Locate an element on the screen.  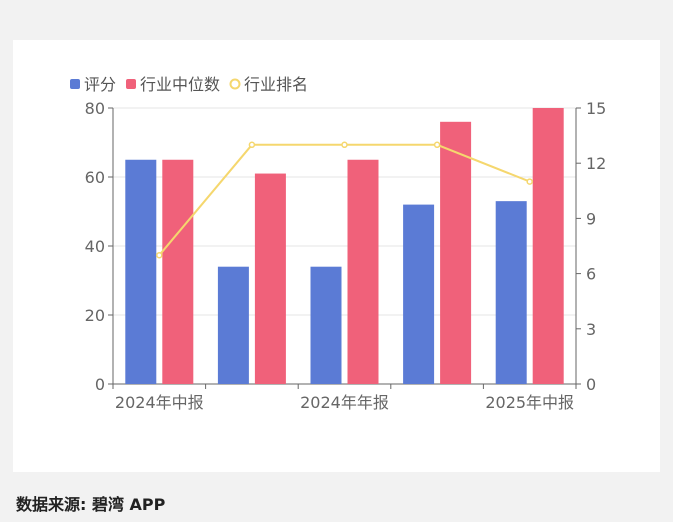
y-right-tick-label: 9 is located at coordinates (591, 218).